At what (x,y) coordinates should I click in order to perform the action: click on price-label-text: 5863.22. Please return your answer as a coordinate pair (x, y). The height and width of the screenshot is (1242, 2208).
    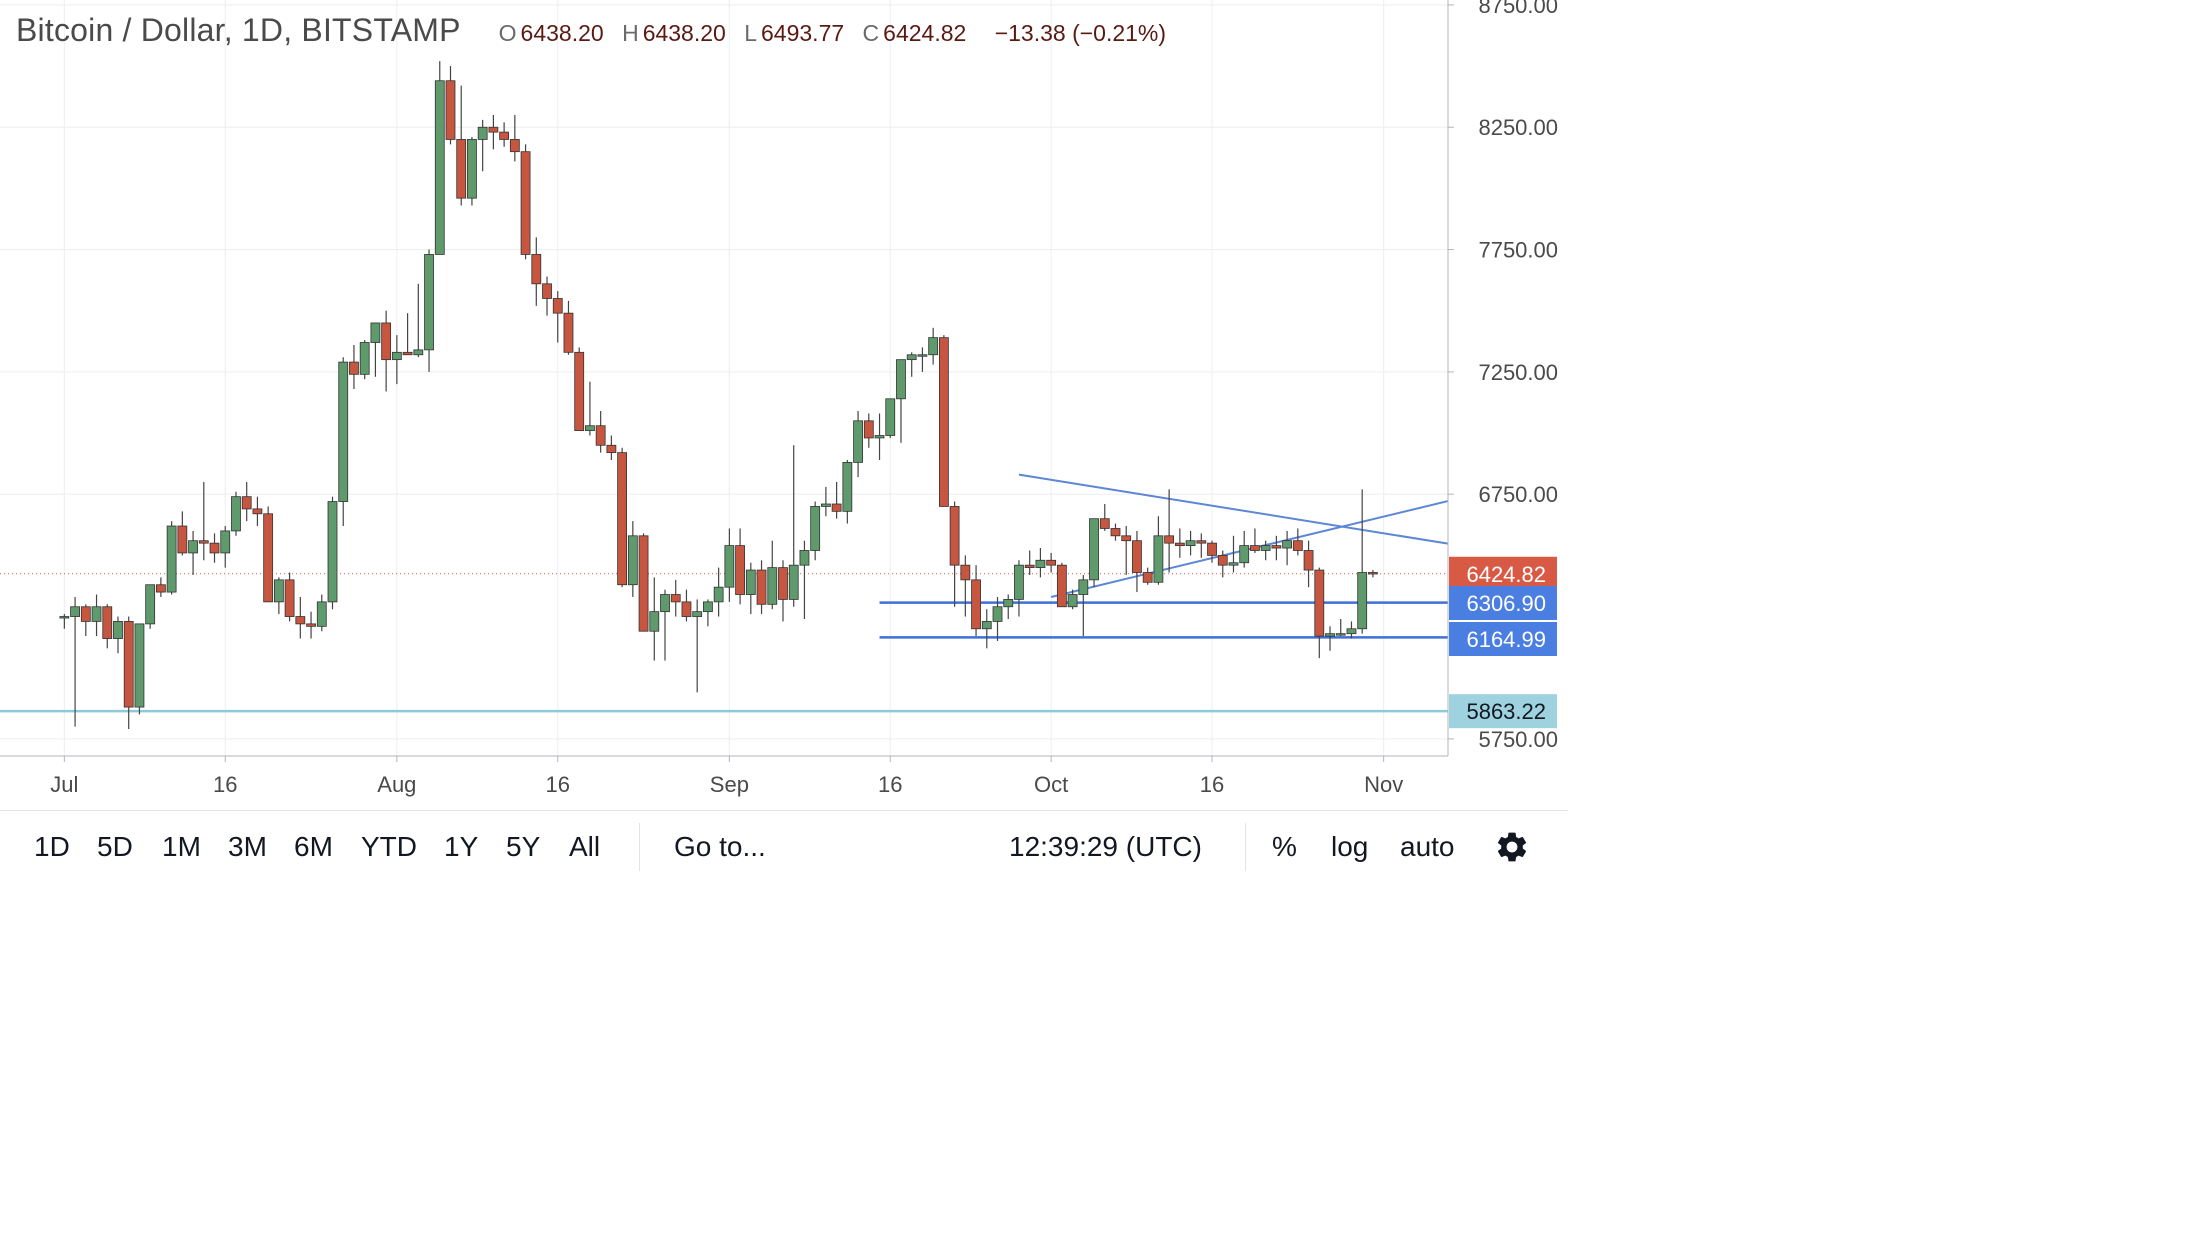
    Looking at the image, I should click on (1506, 711).